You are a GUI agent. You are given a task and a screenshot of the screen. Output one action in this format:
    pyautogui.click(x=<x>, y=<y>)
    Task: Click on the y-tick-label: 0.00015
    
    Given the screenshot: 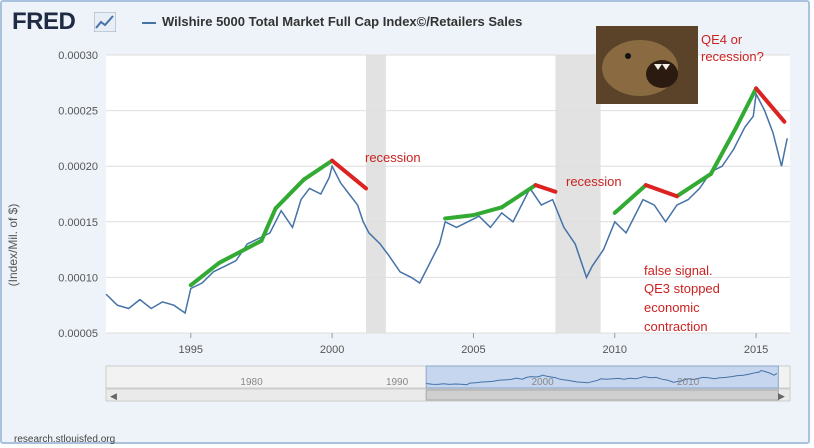 What is the action you would take?
    pyautogui.click(x=78, y=223)
    